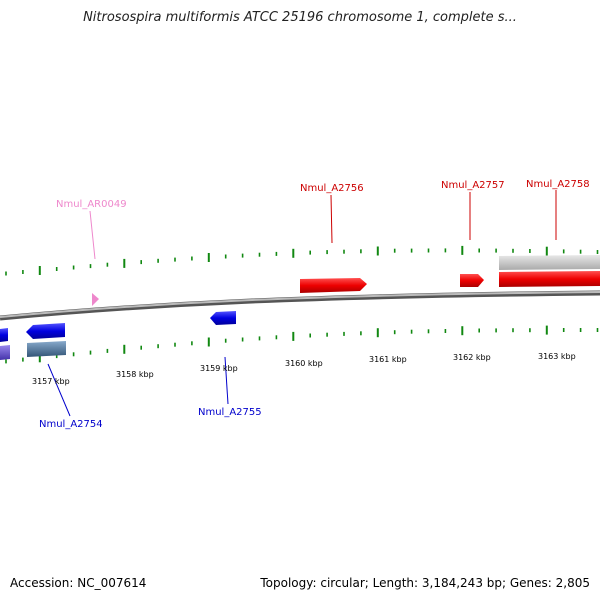 The image size is (600, 600). What do you see at coordinates (135, 374) in the screenshot?
I see `scale-label-3158: 3158 kbp` at bounding box center [135, 374].